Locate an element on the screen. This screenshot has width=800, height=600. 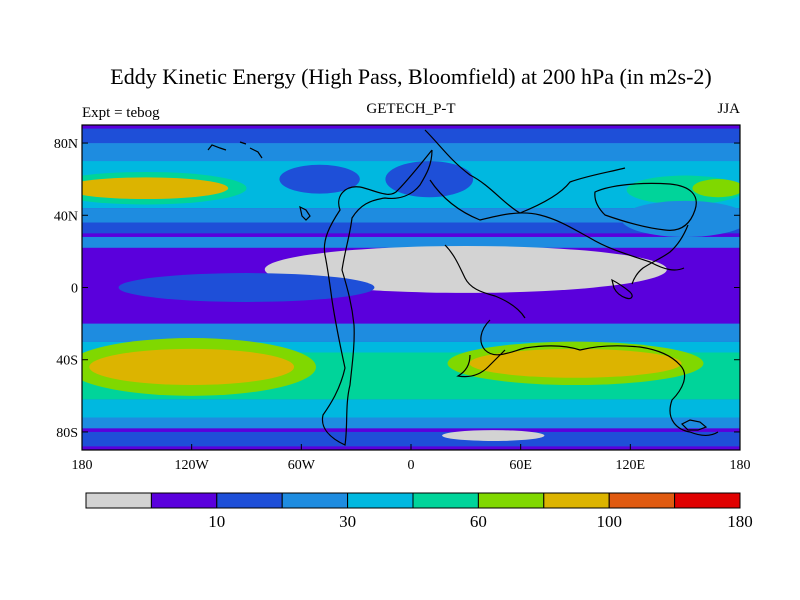
colorbar-label: 180 is located at coordinates (740, 521).